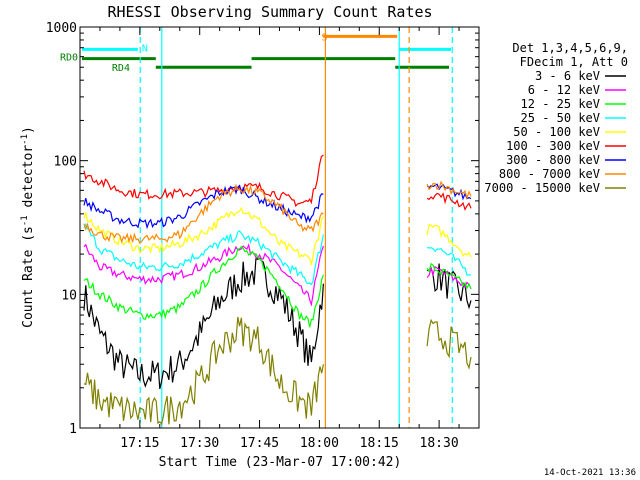  I want to click on generation-timestamp: 14-Oct-2021 13:36, so click(590, 473).